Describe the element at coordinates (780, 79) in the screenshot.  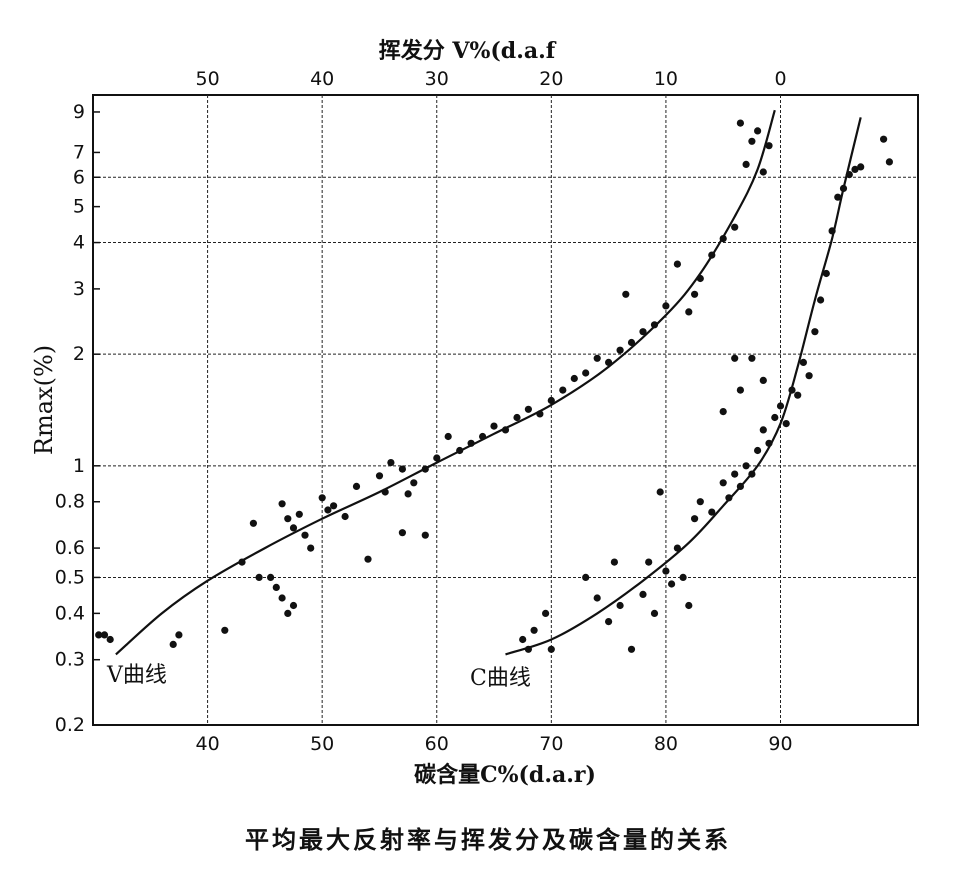
I see `x-top-tick-label: 0` at that location.